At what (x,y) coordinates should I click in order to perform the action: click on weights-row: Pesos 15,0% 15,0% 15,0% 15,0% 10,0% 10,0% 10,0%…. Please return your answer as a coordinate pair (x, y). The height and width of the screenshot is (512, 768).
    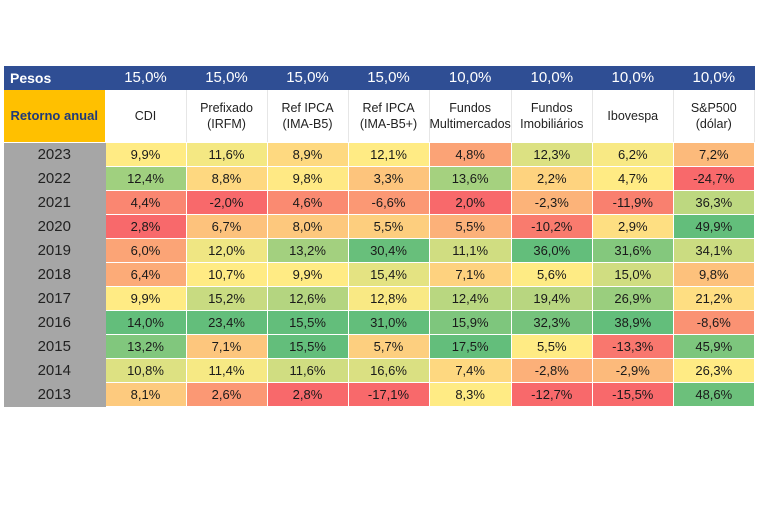
    Looking at the image, I should click on (379, 78).